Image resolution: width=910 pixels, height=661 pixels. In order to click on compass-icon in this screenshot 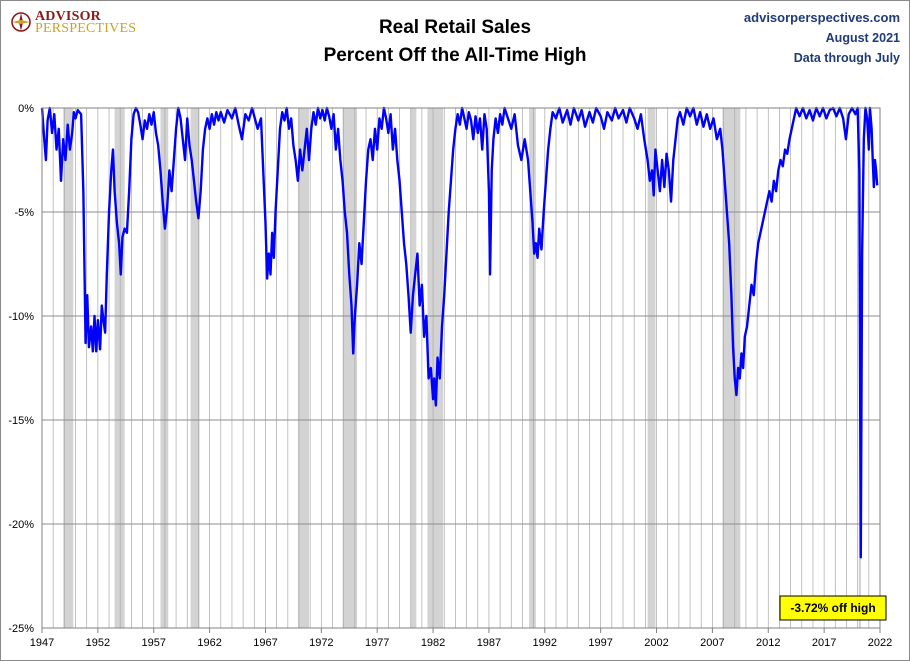, I will do `click(21, 22)`.